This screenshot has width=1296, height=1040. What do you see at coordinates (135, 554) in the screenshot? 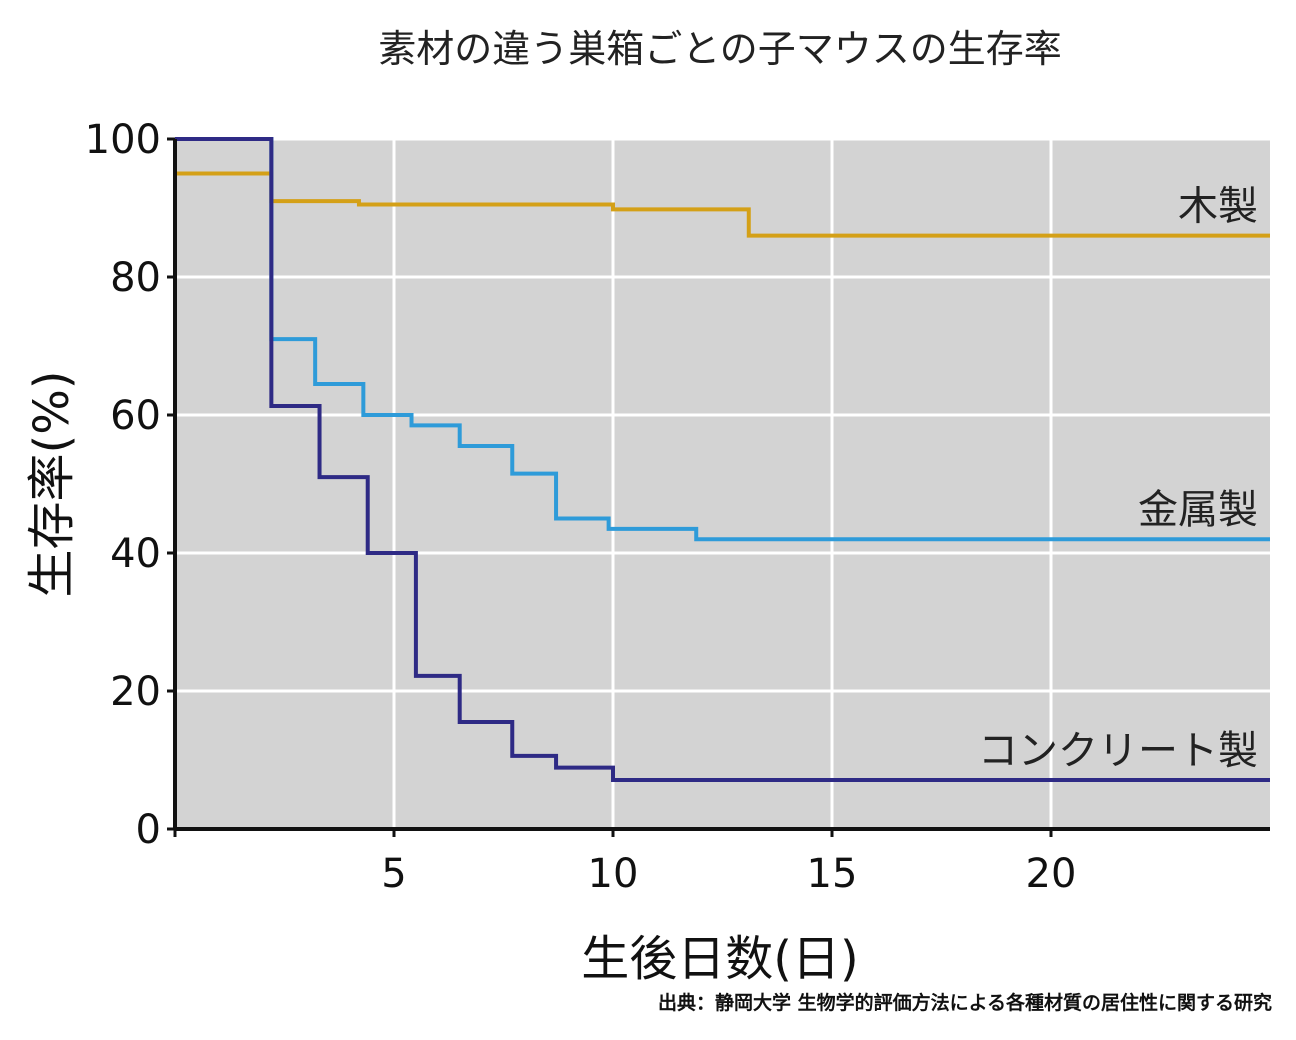
I see `y-tick-label: 40` at bounding box center [135, 554].